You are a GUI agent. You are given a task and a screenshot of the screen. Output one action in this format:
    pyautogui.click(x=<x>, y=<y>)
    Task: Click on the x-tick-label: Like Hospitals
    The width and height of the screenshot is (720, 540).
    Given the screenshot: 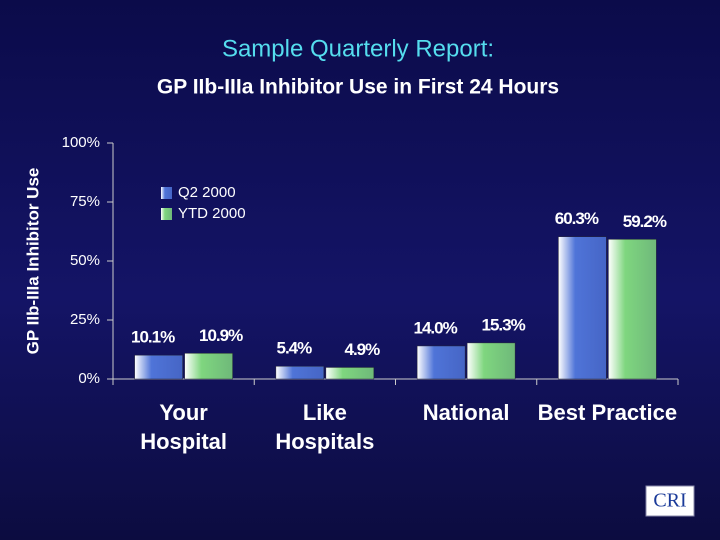 What is the action you would take?
    pyautogui.click(x=325, y=427)
    